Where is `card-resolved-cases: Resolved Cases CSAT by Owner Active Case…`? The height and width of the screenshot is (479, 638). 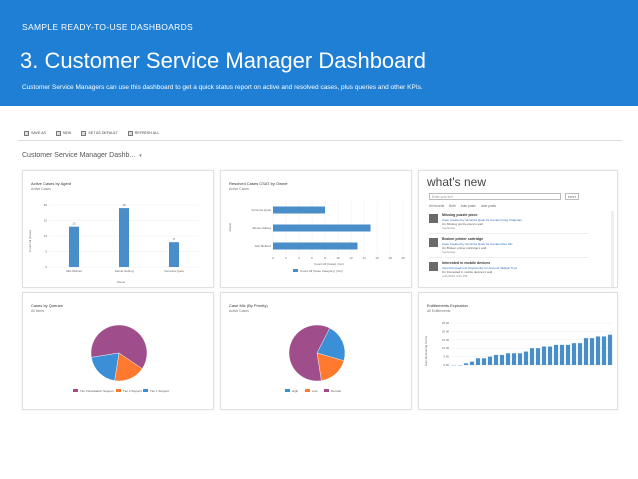 card-resolved-cases: Resolved Cases CSAT by Owner Active Case… is located at coordinates (316, 229).